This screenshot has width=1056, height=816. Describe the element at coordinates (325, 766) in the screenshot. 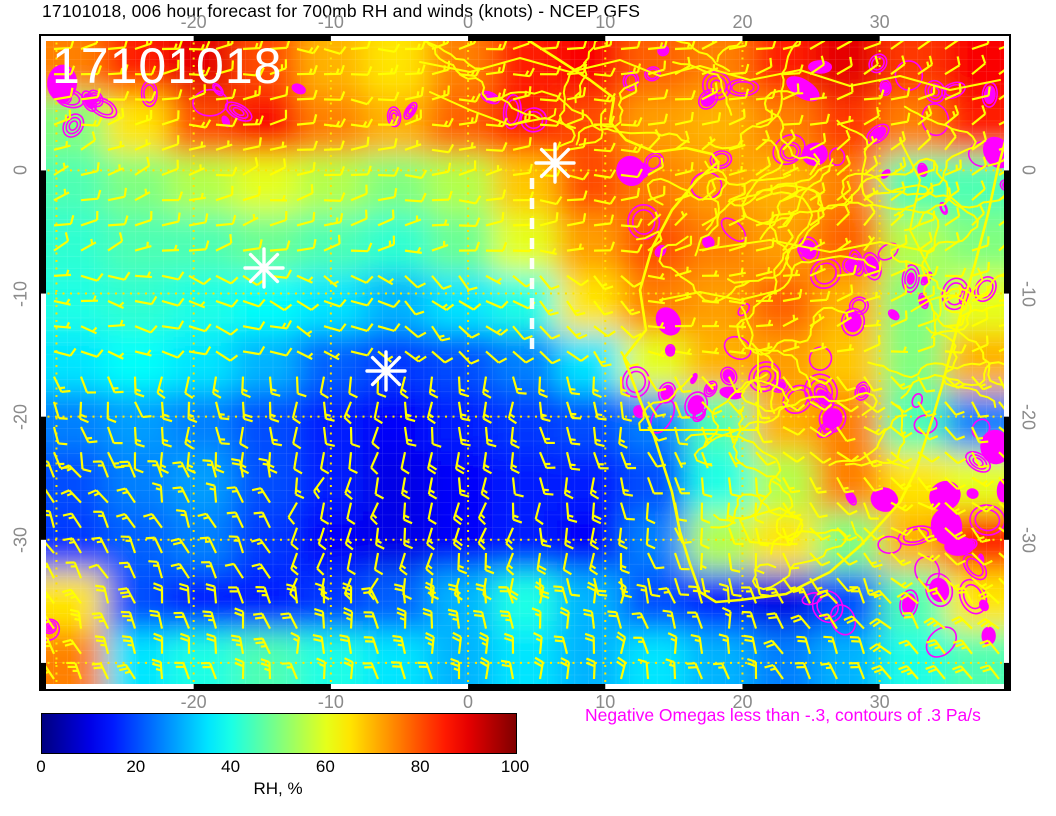

I see `colorbar-tick-label: 60` at that location.